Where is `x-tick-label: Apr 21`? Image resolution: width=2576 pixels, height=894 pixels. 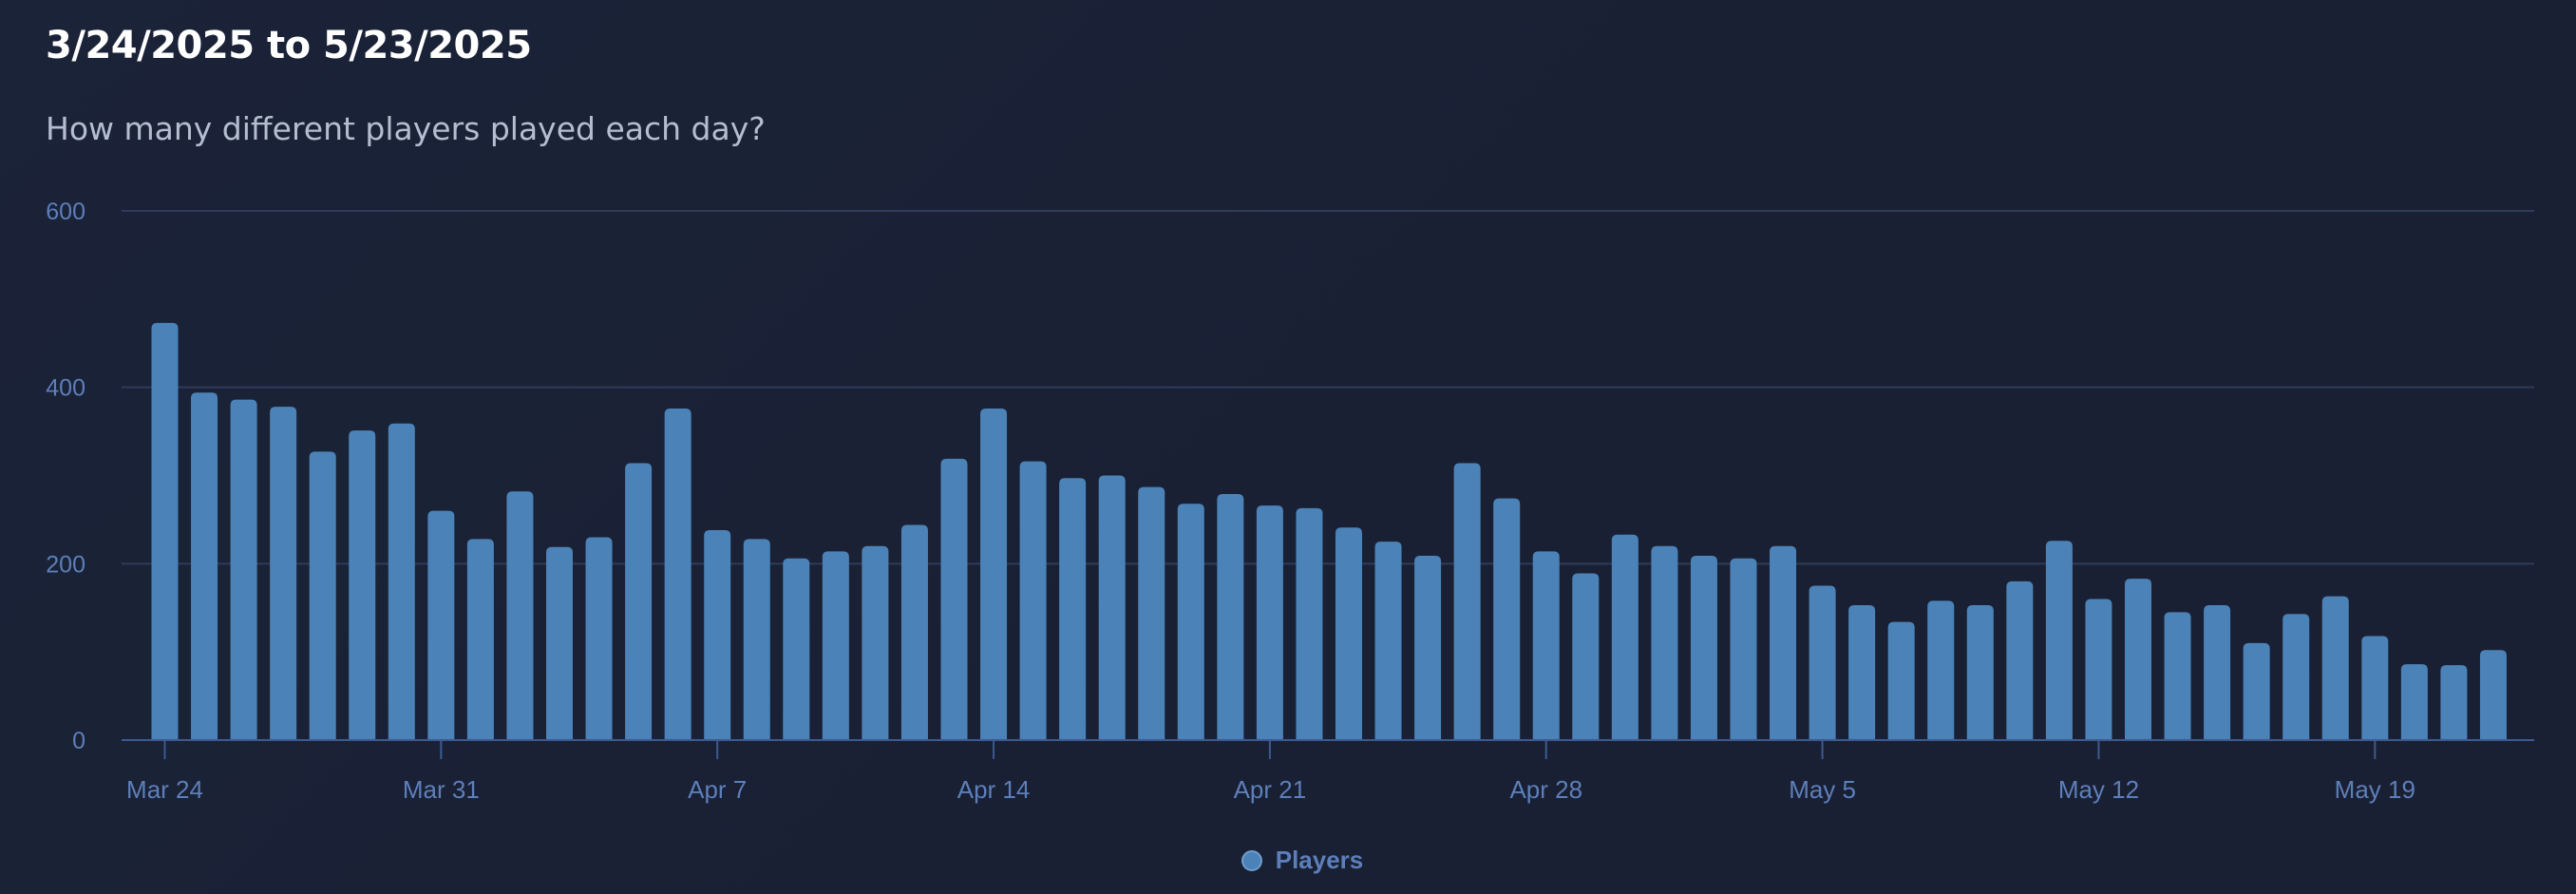 x-tick-label: Apr 21 is located at coordinates (1270, 789).